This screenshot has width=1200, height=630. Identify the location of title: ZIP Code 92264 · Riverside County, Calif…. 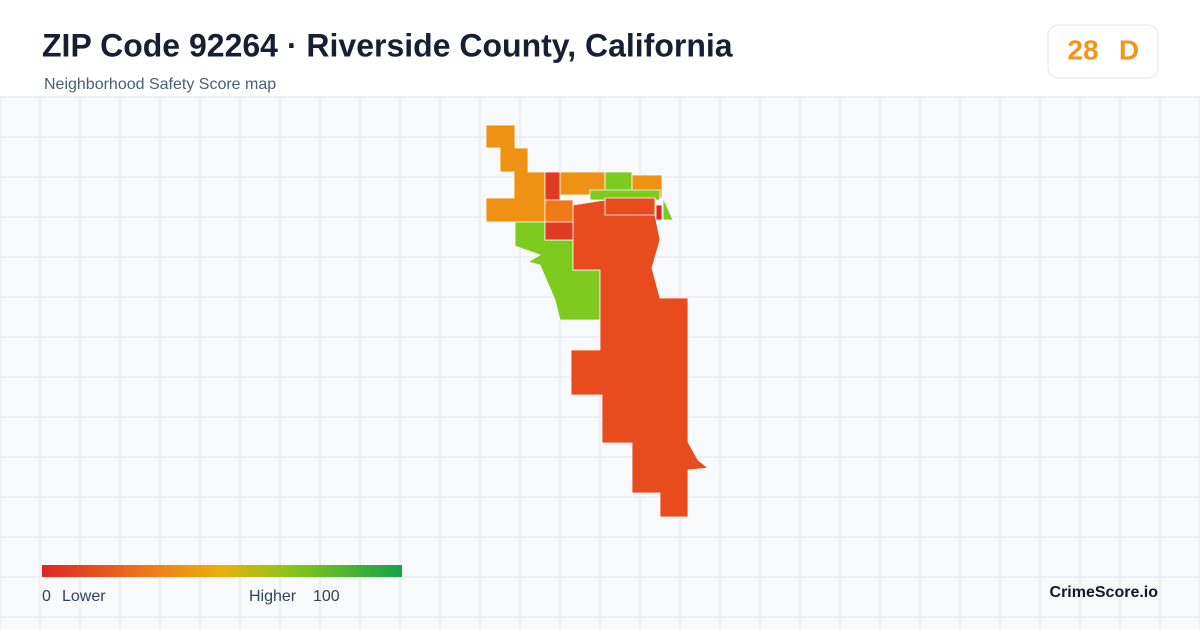
(387, 45).